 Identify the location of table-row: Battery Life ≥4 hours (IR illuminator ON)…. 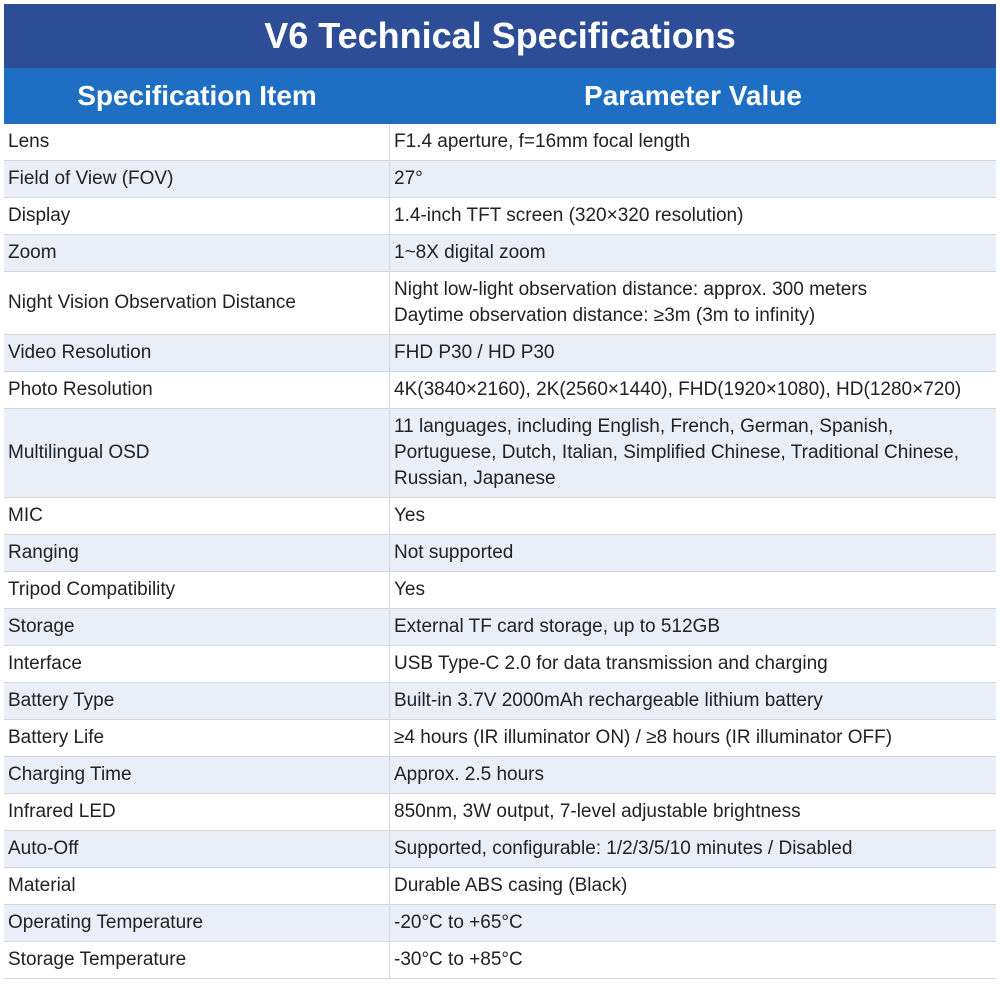
(500, 738).